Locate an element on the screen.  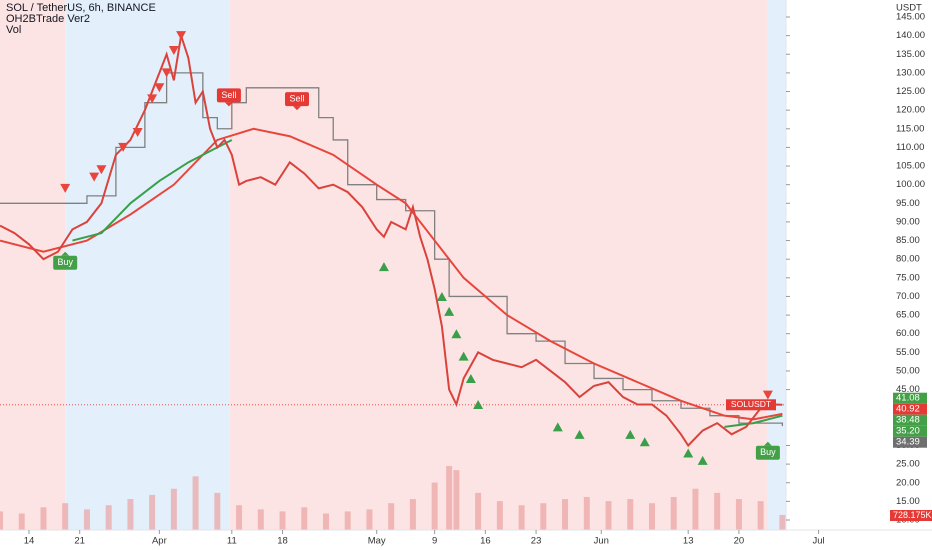
y-tick-label: 50.00 is located at coordinates (908, 370).